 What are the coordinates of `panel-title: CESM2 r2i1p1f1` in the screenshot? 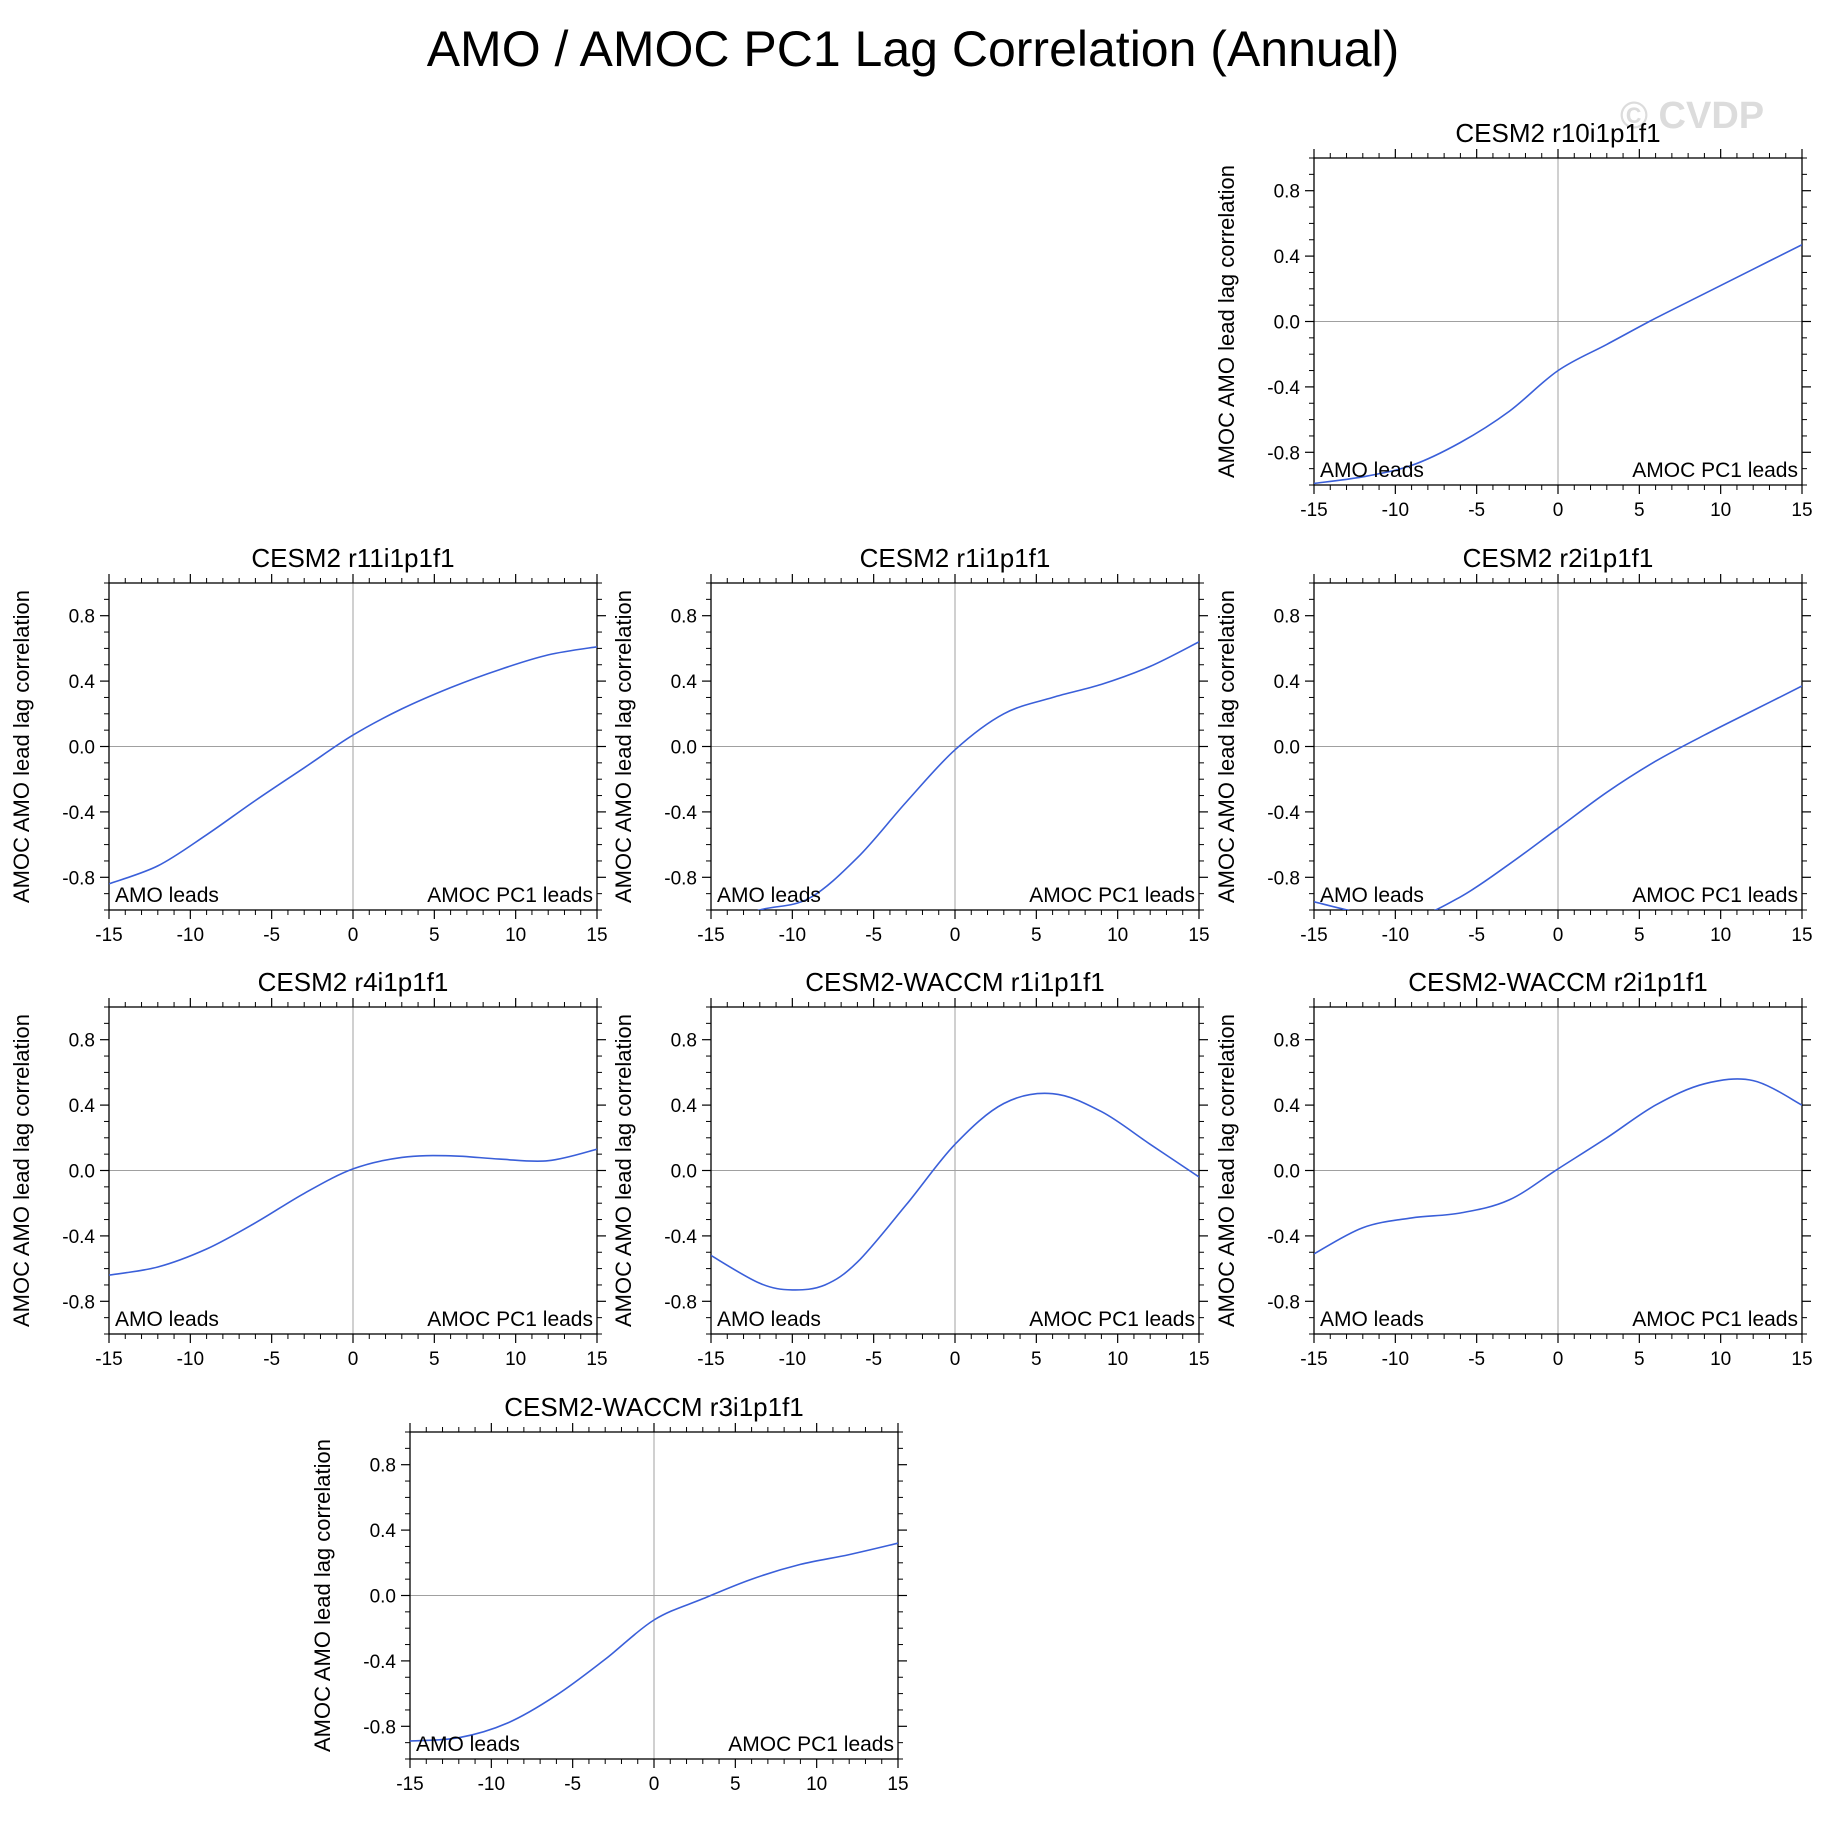 It's located at (1558, 558).